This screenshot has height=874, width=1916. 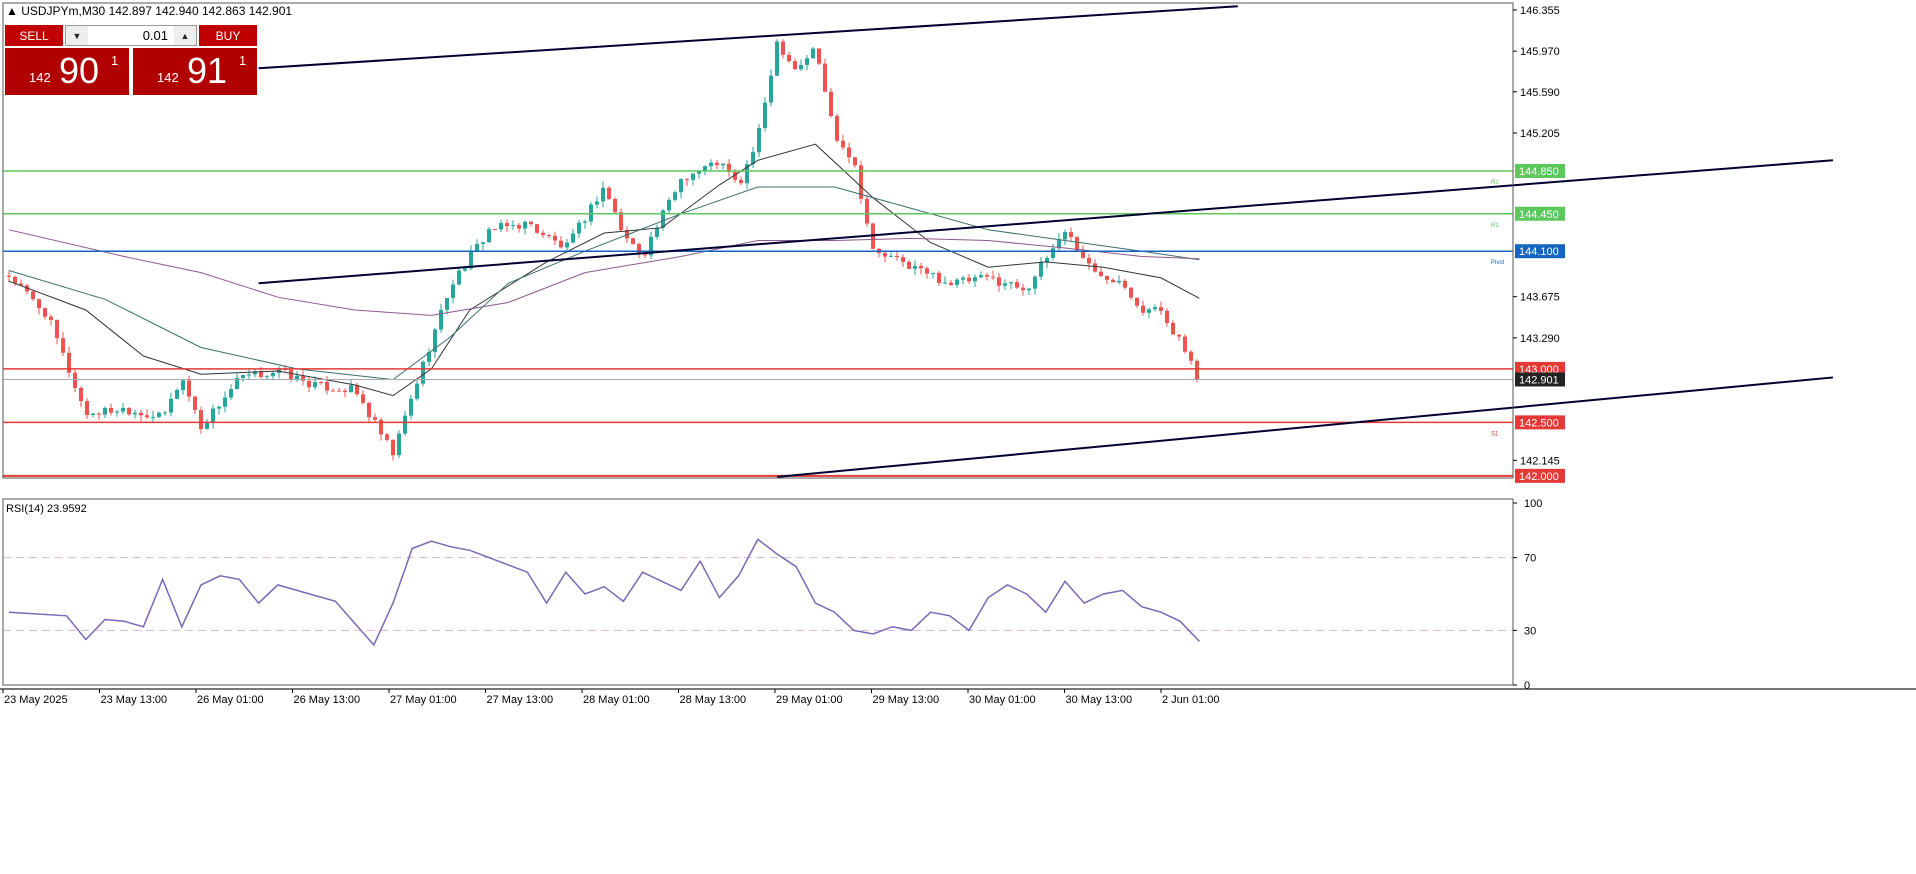 What do you see at coordinates (423, 700) in the screenshot?
I see `time-tick-label: 27 May 01:00` at bounding box center [423, 700].